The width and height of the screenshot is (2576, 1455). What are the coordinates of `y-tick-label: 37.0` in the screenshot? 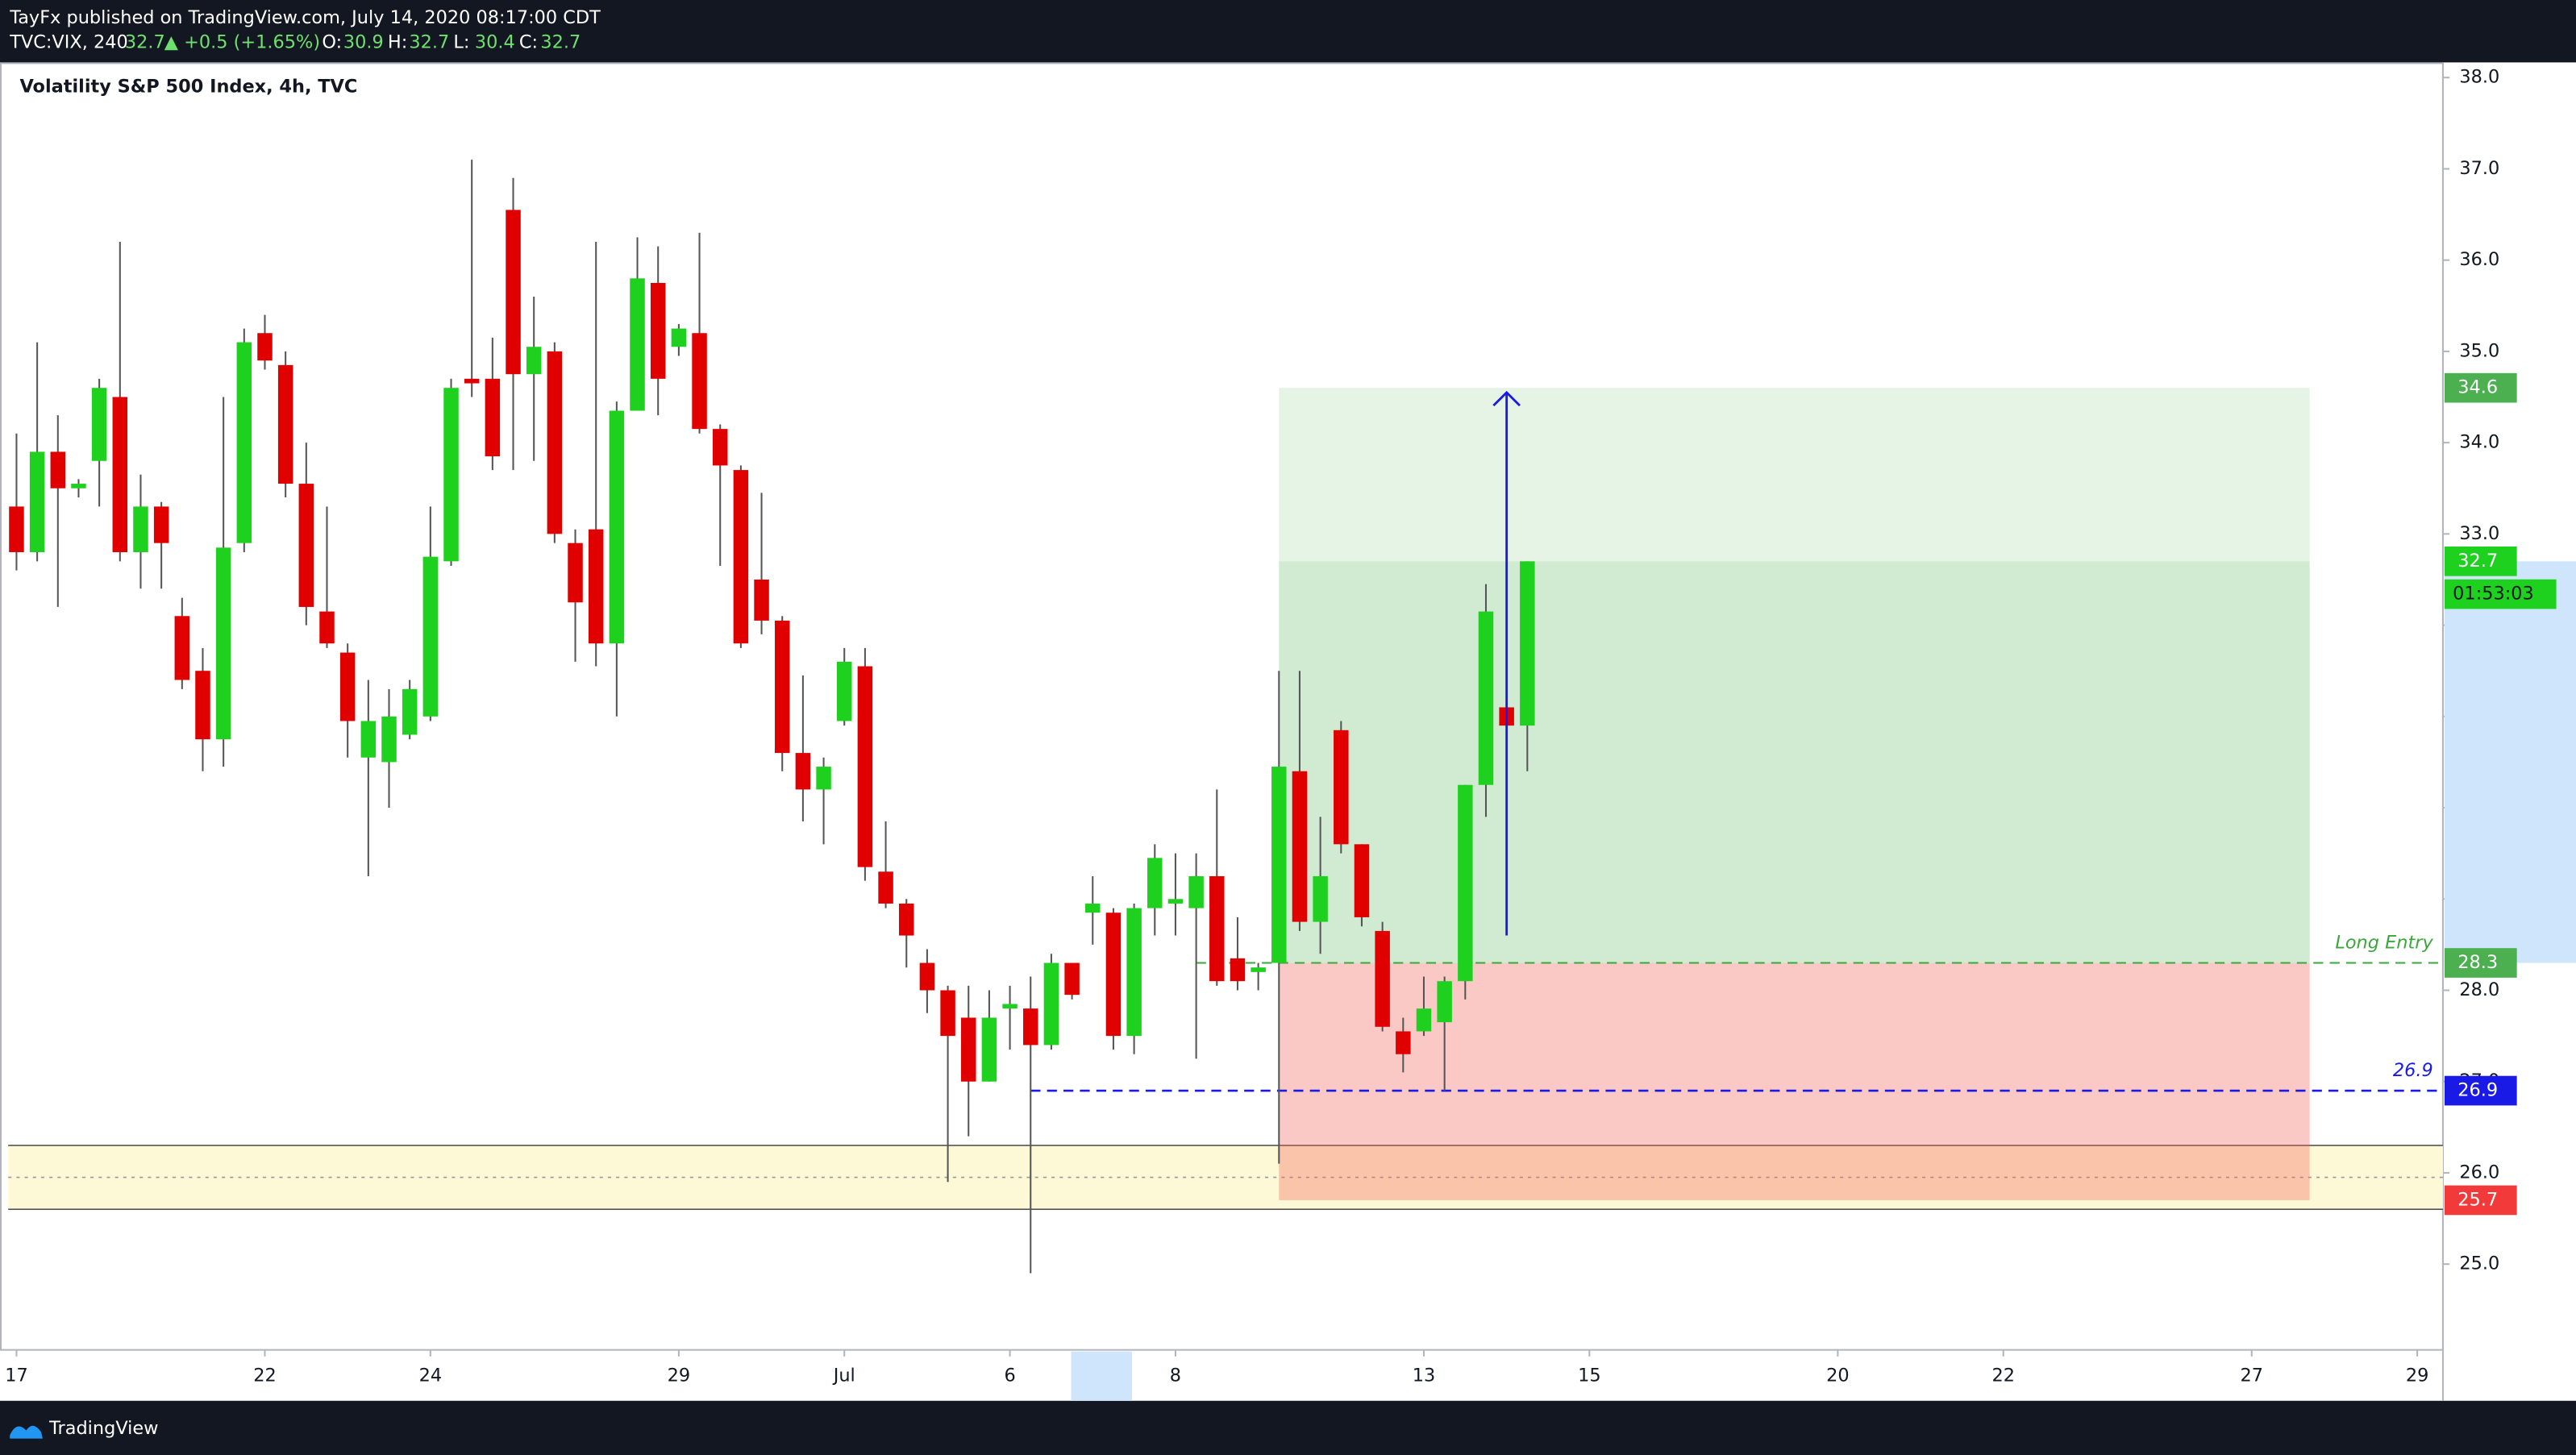 It's located at (2479, 168).